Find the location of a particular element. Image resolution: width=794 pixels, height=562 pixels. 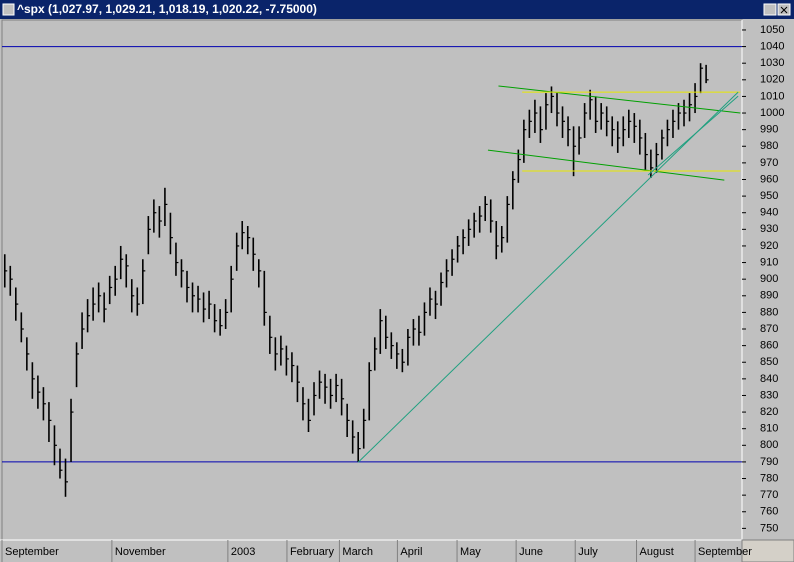

y-tick-label: 840 is located at coordinates (769, 379).